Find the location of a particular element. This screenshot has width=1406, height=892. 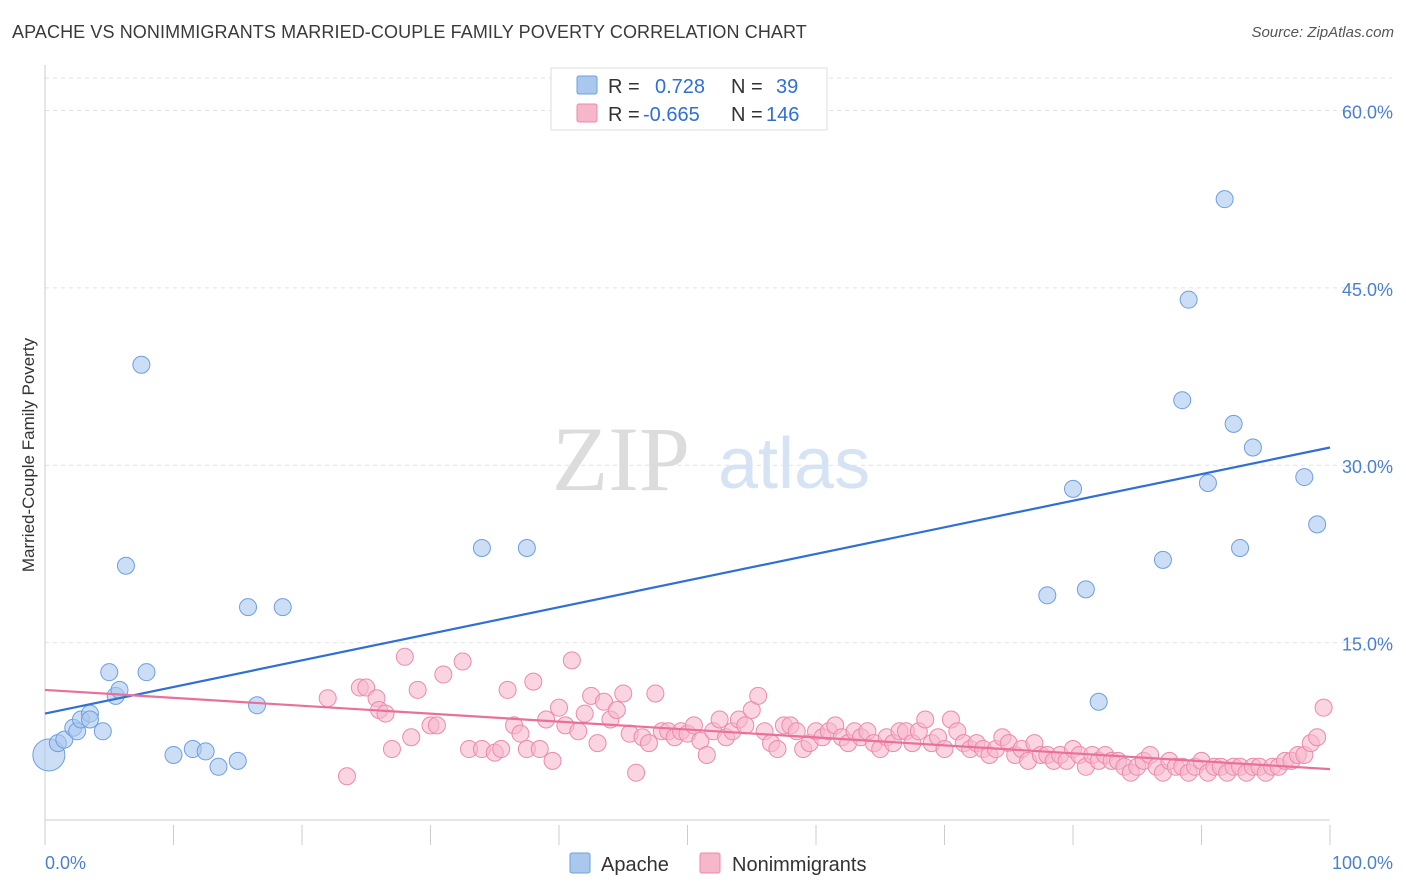

watermark-zip: ZIP is located at coordinates (621, 459).